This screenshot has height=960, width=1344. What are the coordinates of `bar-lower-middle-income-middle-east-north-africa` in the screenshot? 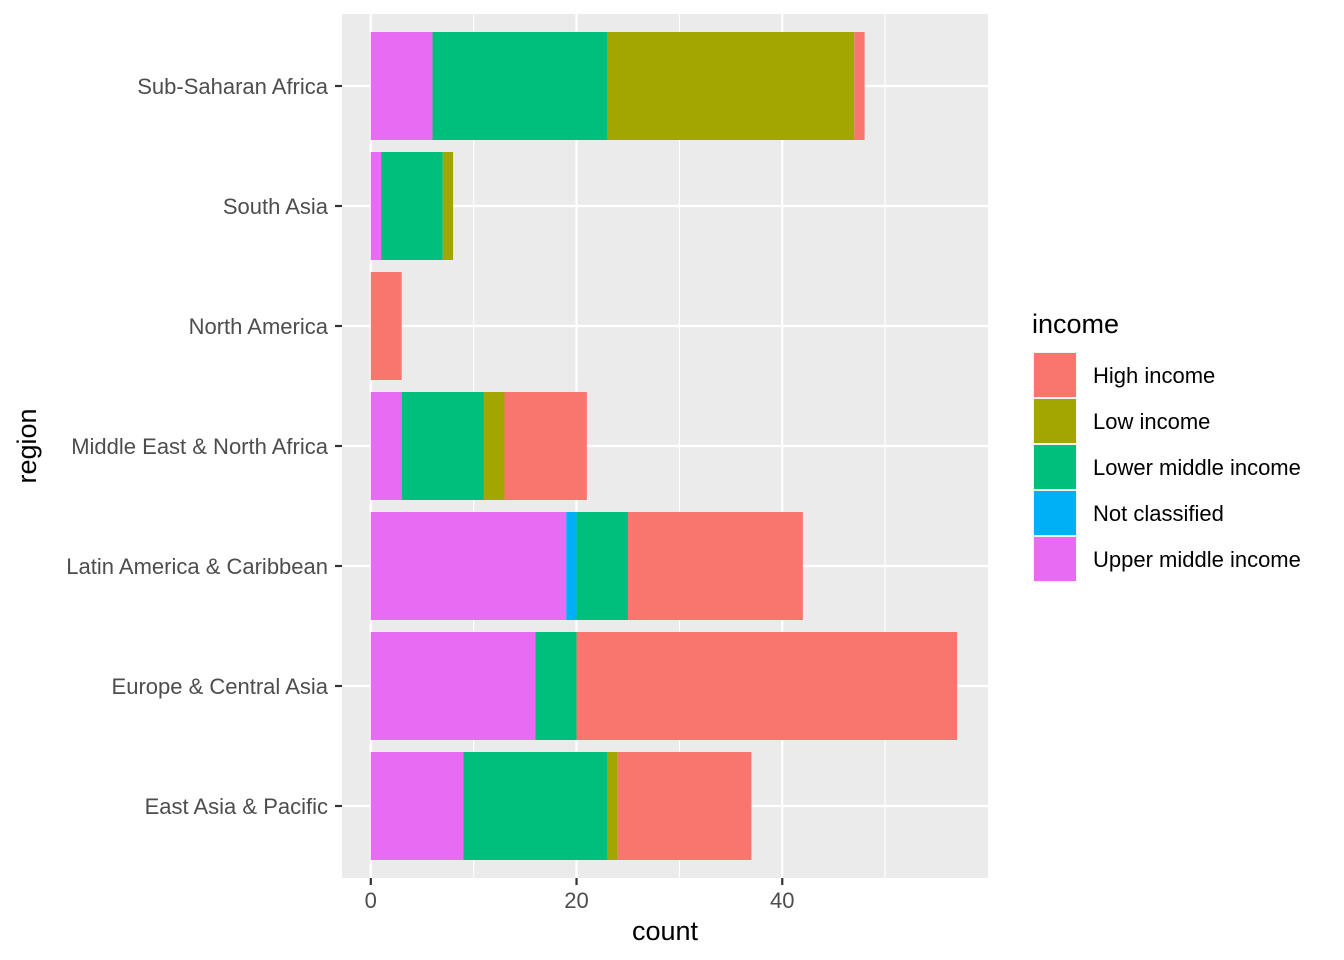 It's located at (442, 446).